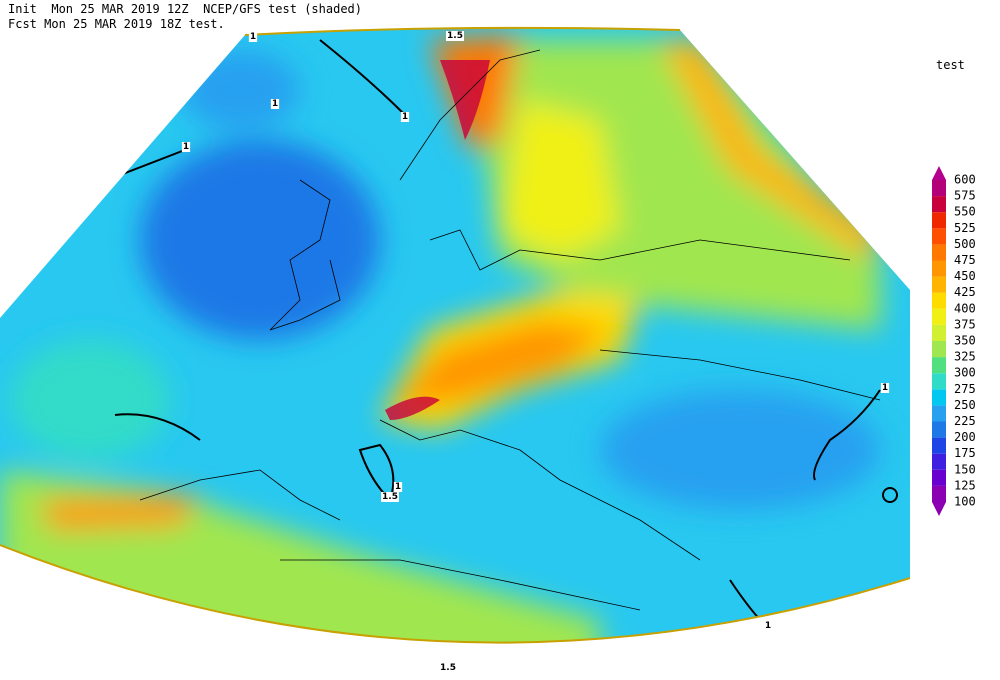  What do you see at coordinates (965, 405) in the screenshot?
I see `colorbar-label: 250` at bounding box center [965, 405].